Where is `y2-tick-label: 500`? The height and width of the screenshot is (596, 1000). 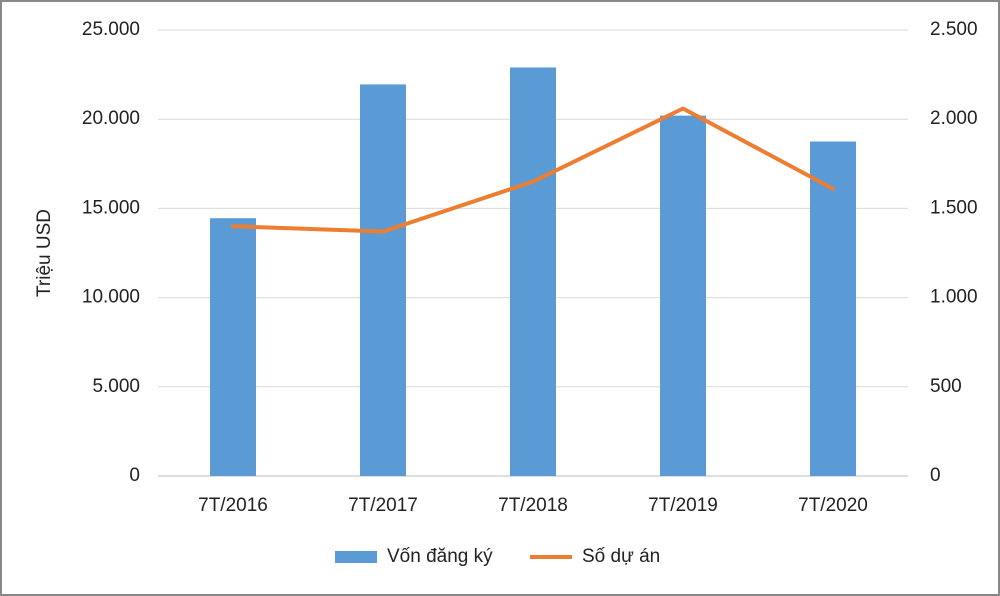 y2-tick-label: 500 is located at coordinates (946, 386).